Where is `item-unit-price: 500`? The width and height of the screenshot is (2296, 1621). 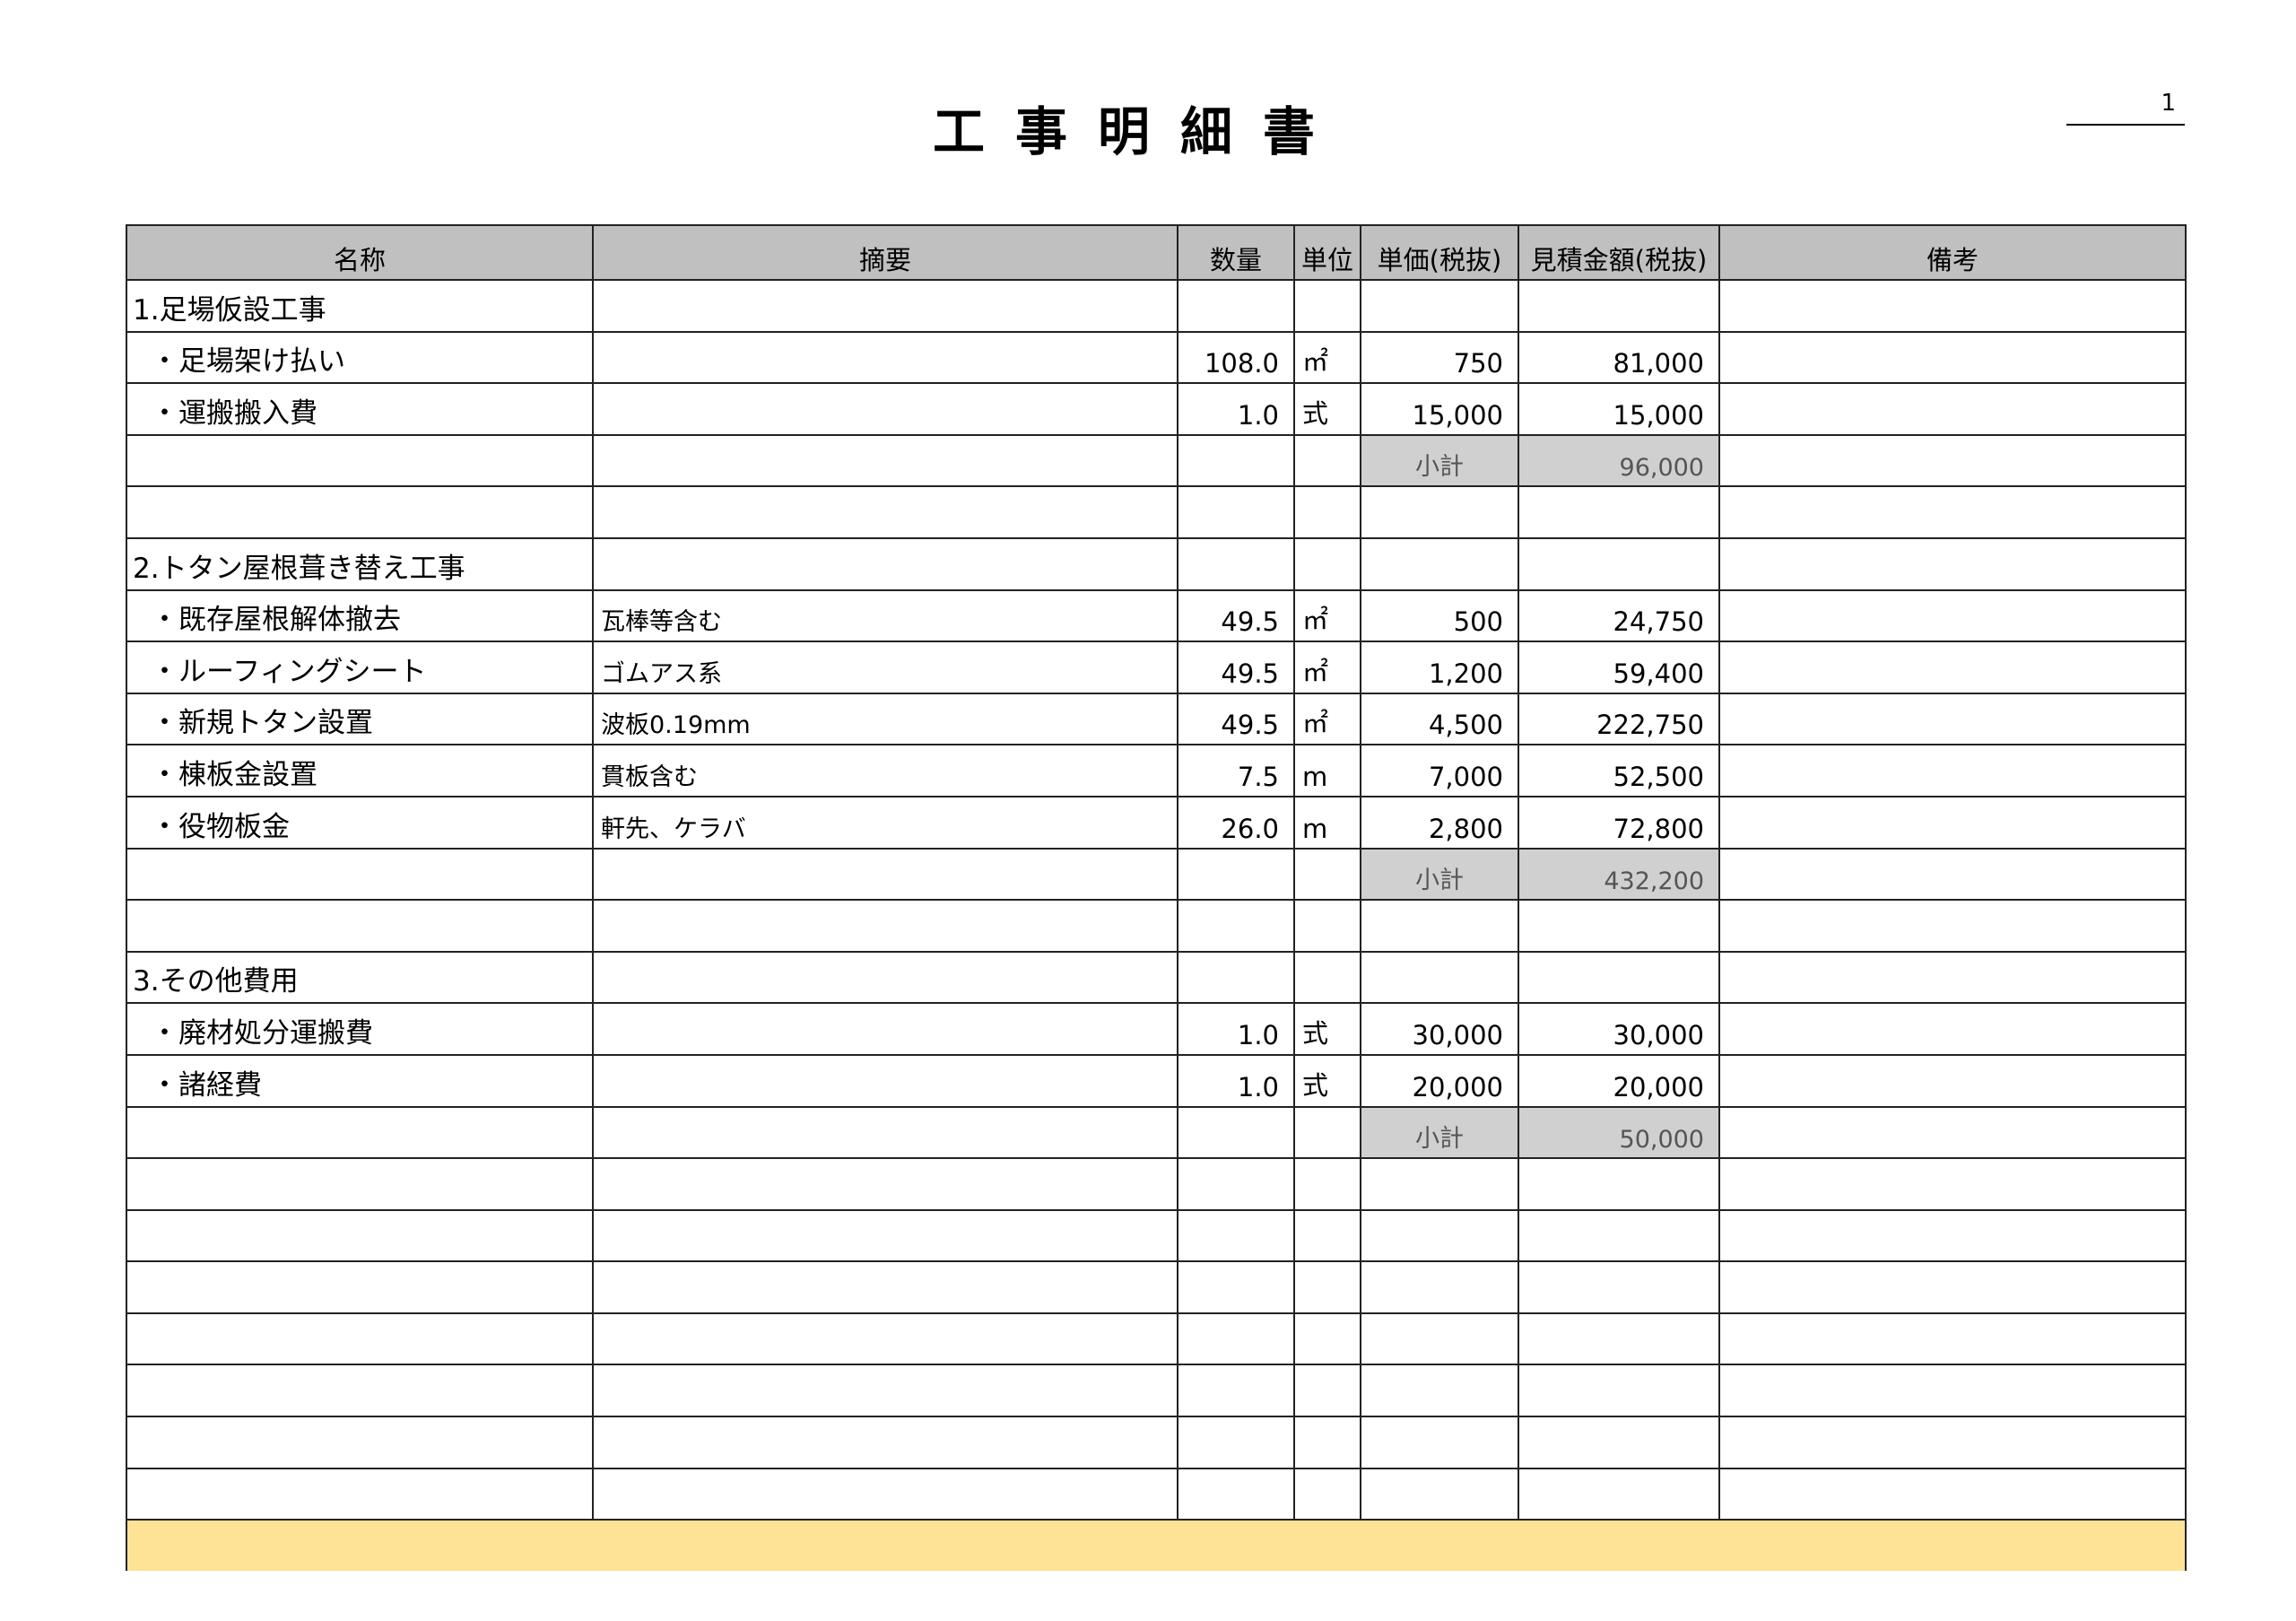
item-unit-price: 500 is located at coordinates (1439, 615).